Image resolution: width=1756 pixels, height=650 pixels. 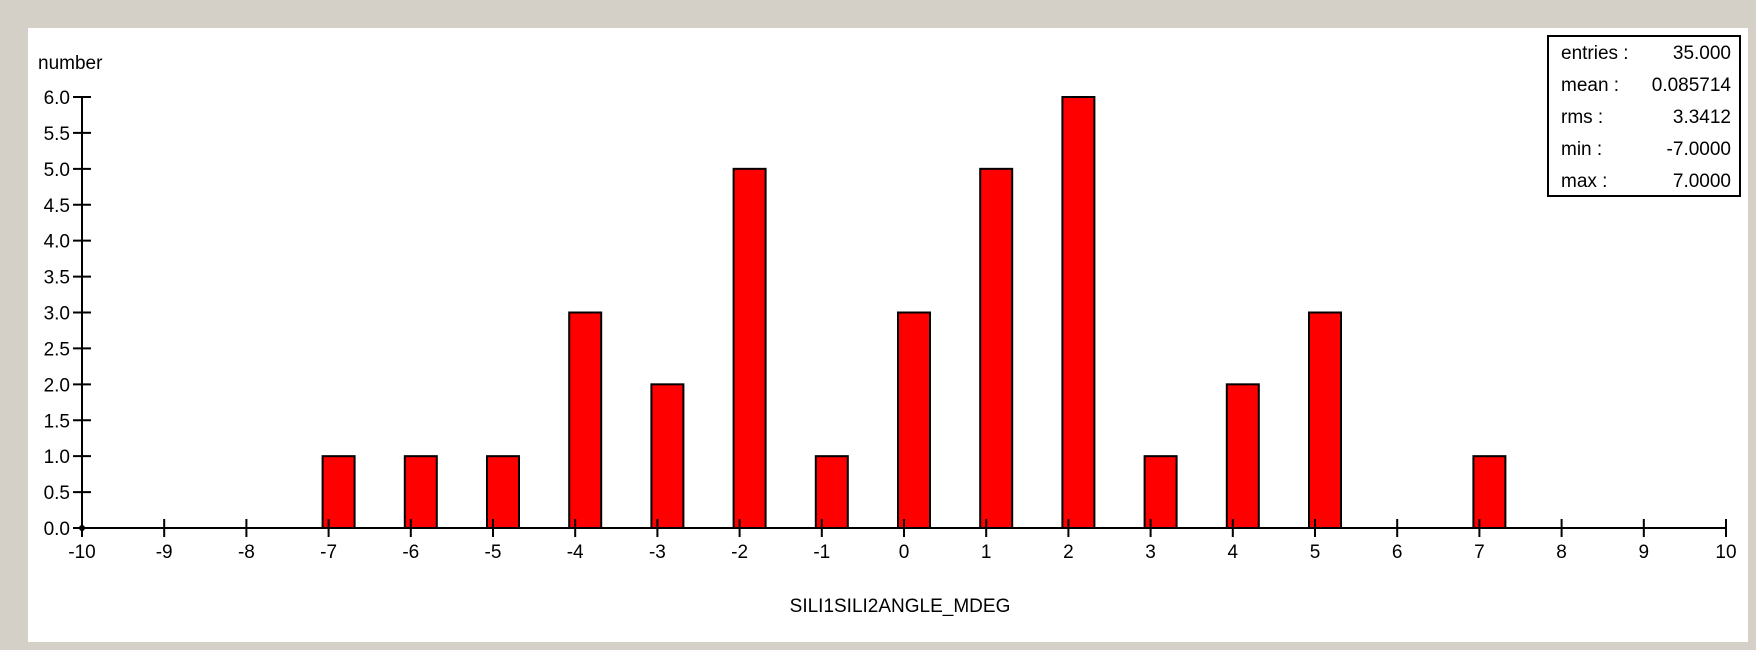 I want to click on y-tick-label-1.0: 1.0, so click(x=57, y=457).